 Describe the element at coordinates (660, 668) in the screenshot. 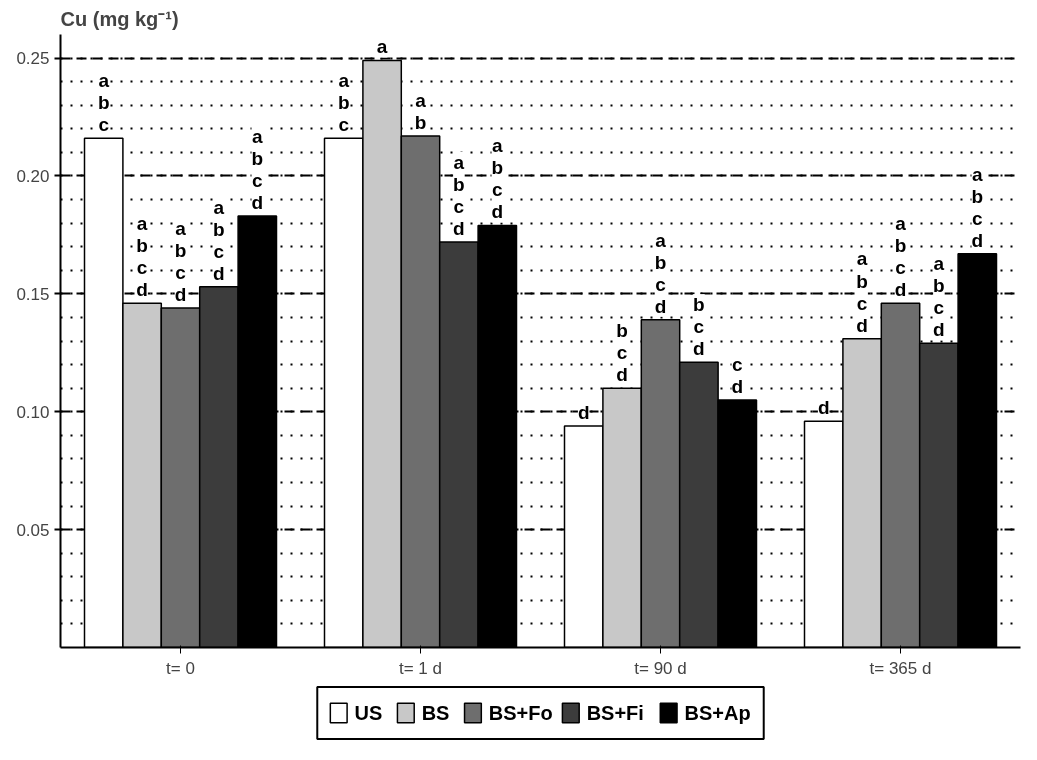

I see `x-tick-label: t= 90 d` at that location.